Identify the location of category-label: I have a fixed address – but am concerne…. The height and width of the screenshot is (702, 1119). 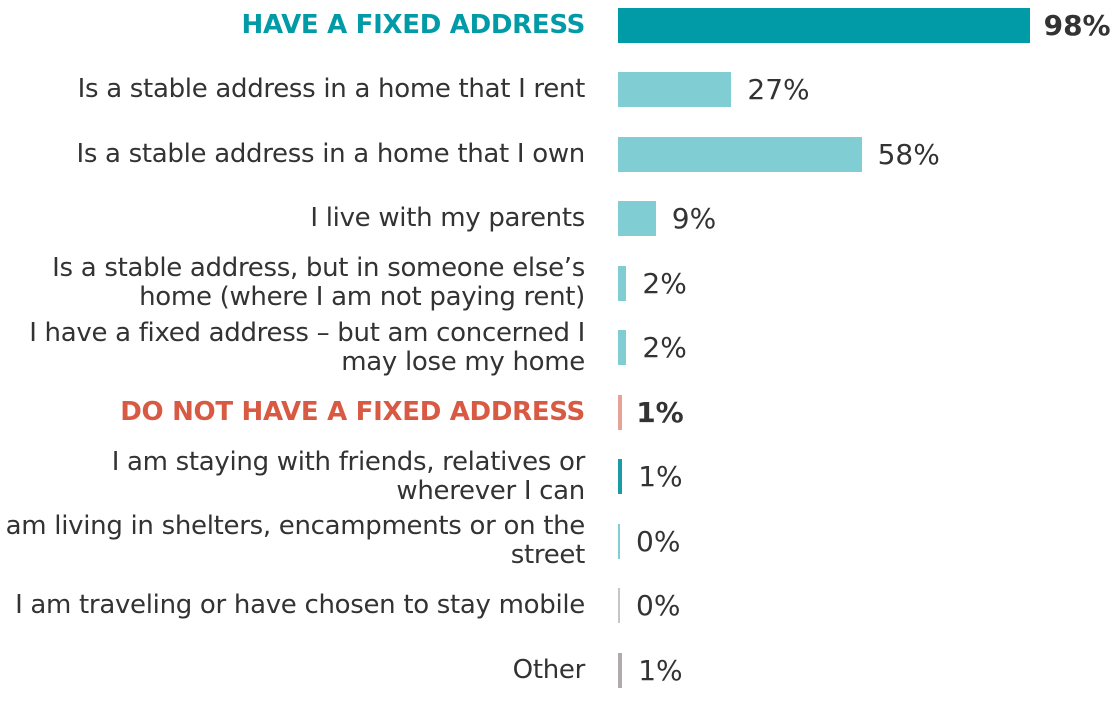
(307, 347).